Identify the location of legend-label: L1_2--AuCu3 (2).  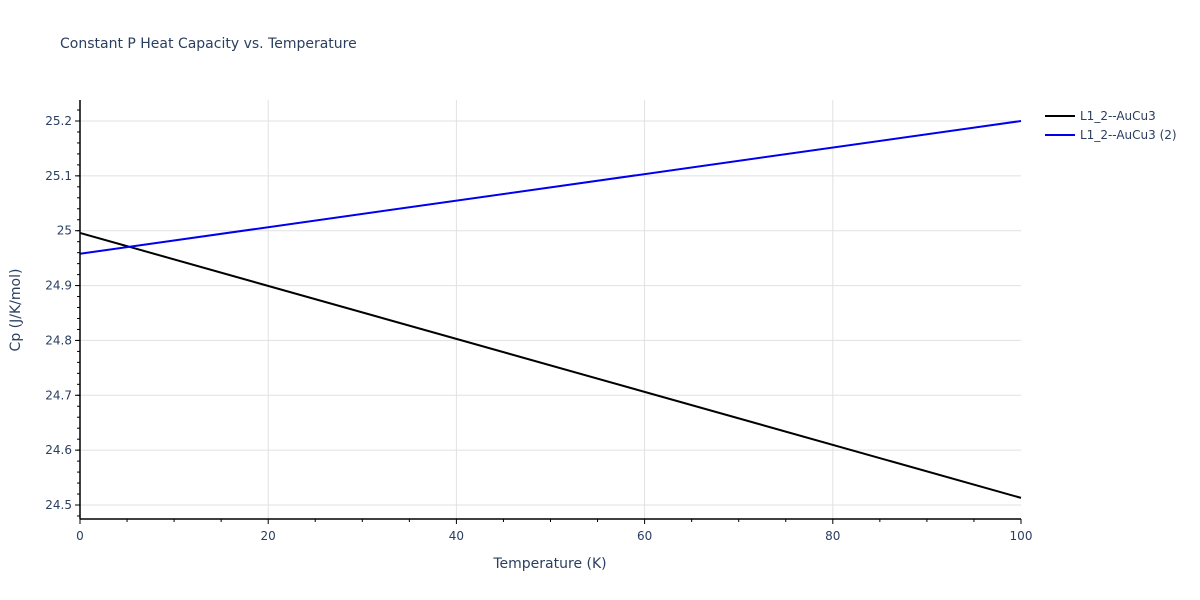
(1128, 134).